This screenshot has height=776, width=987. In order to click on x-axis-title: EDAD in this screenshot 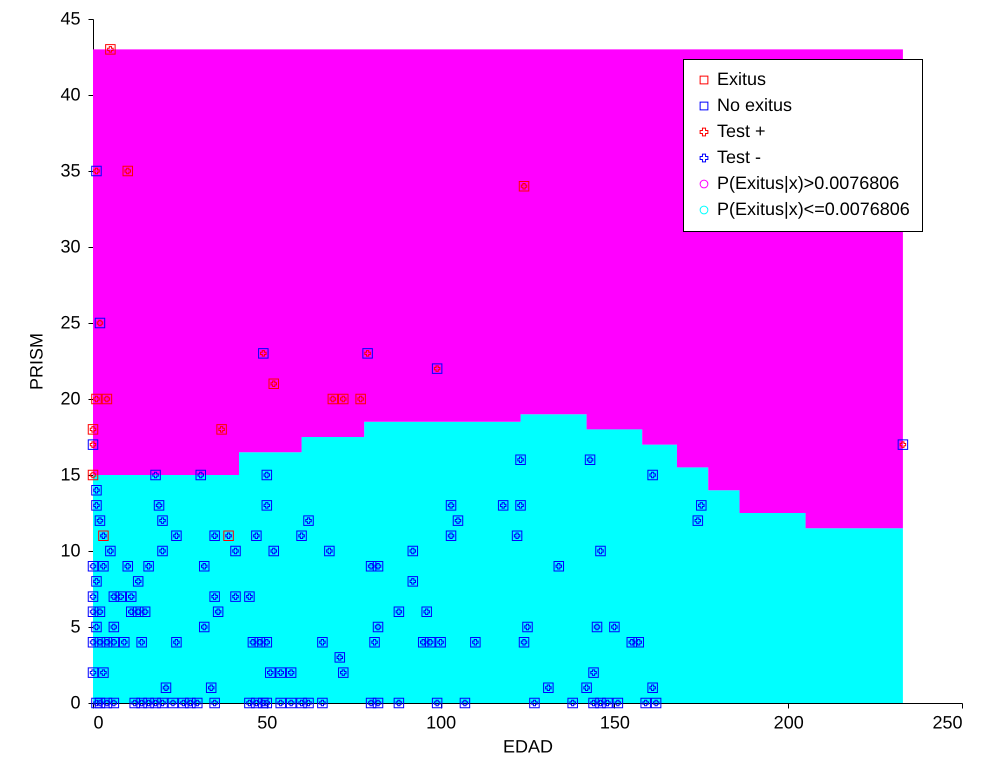, I will do `click(528, 746)`.